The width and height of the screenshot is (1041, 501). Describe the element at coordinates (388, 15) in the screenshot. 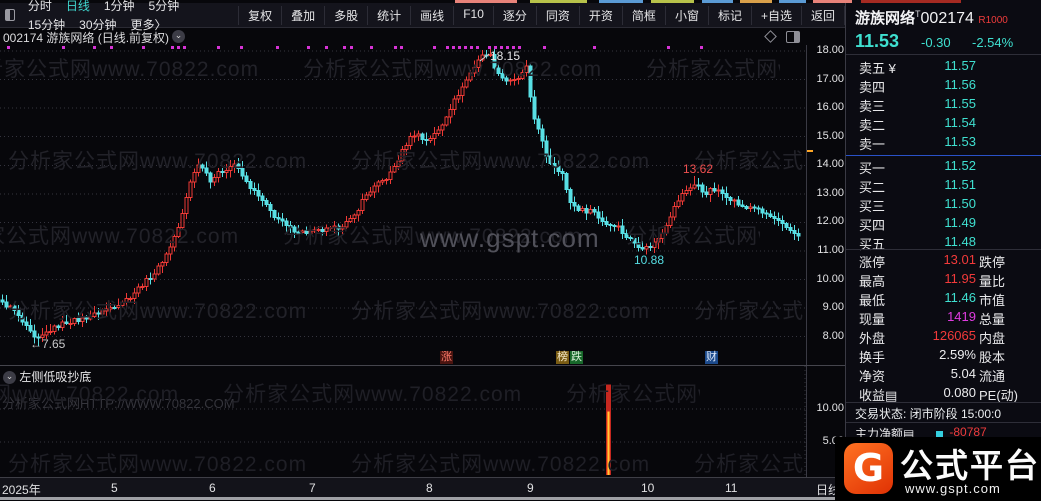

I see `tools-menu-item: 统计` at that location.